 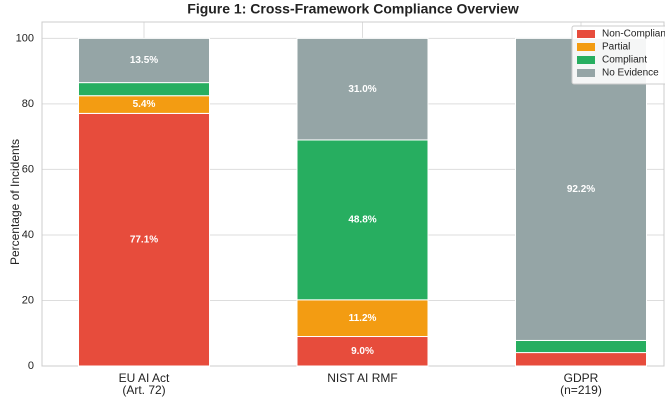 I want to click on y-tick-label: 80, so click(x=28, y=104).